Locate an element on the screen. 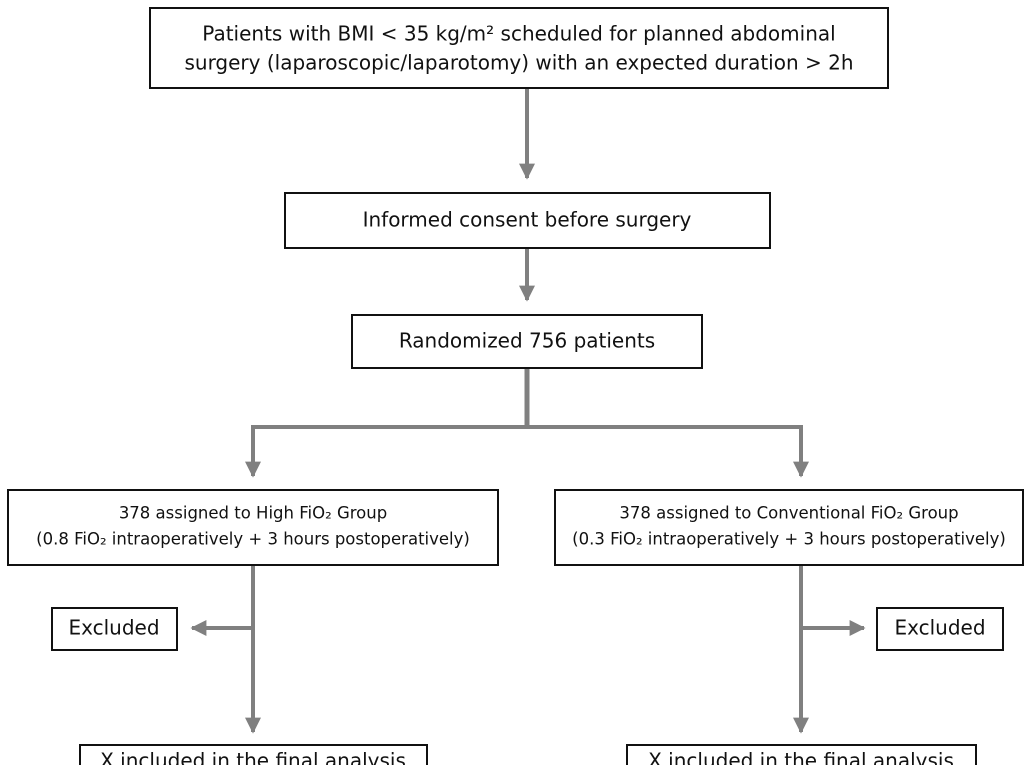 This screenshot has height=765, width=1030. box-text: Randomized 756 patients is located at coordinates (527, 341).